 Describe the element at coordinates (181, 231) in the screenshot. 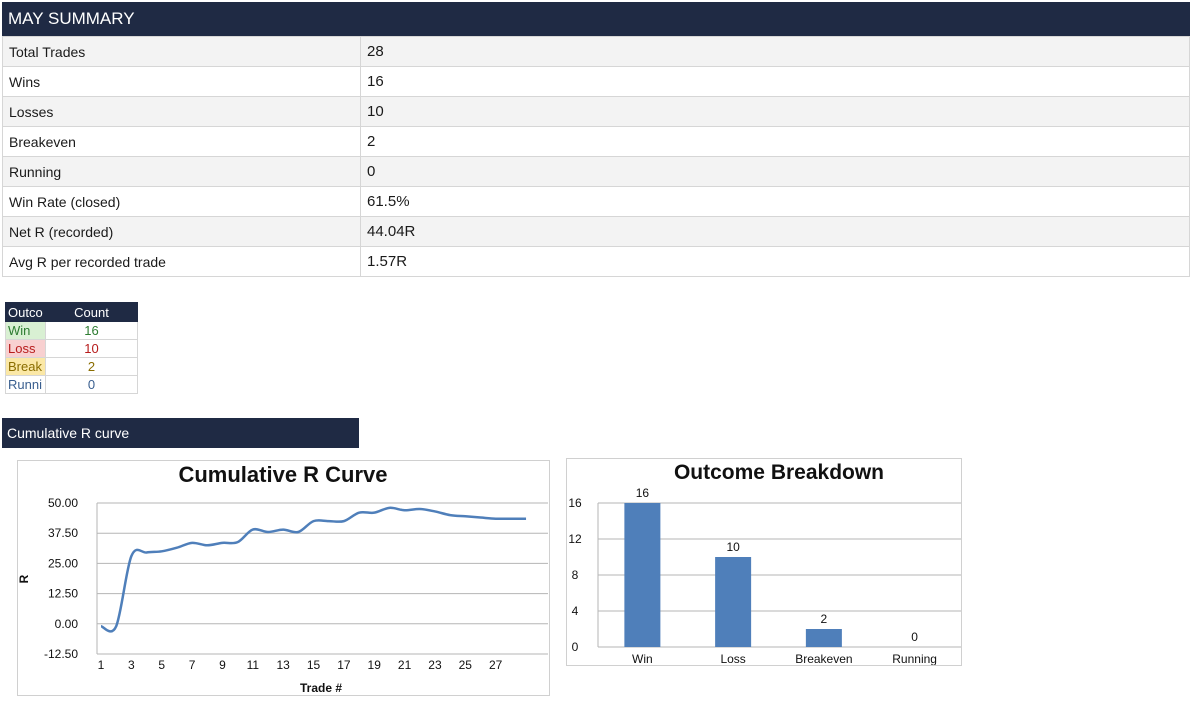

I see `summary-label: Net R (recorded)` at that location.